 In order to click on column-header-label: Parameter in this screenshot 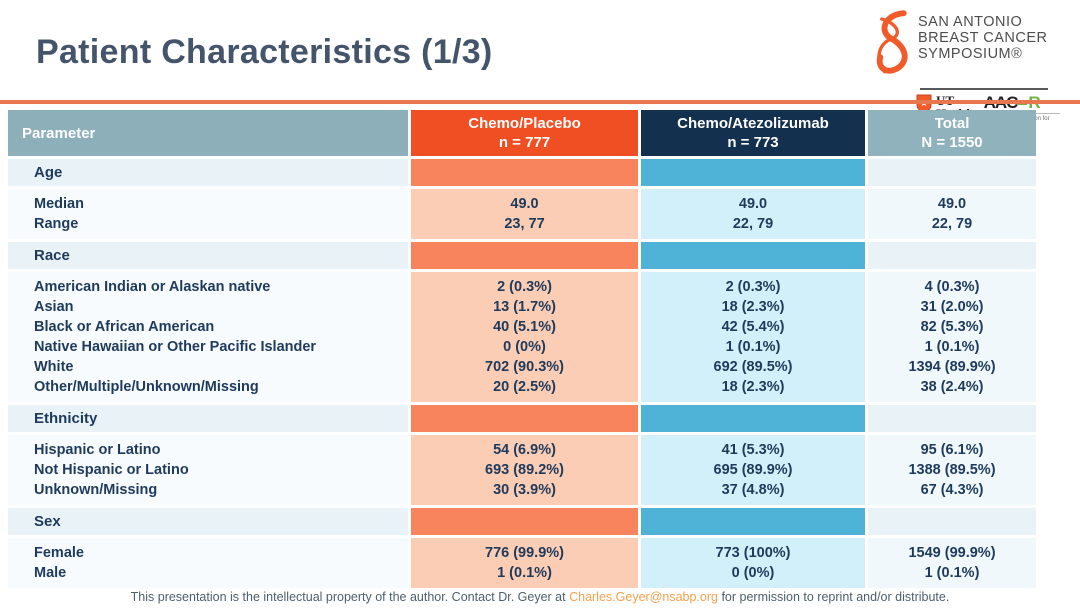, I will do `click(59, 133)`.